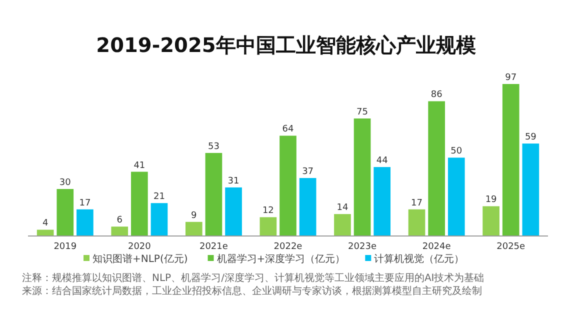 Image resolution: width=572 pixels, height=320 pixels. What do you see at coordinates (286, 45) in the screenshot?
I see `chart-title: 2019-2025年中国工业智能核心产业规模` at bounding box center [286, 45].